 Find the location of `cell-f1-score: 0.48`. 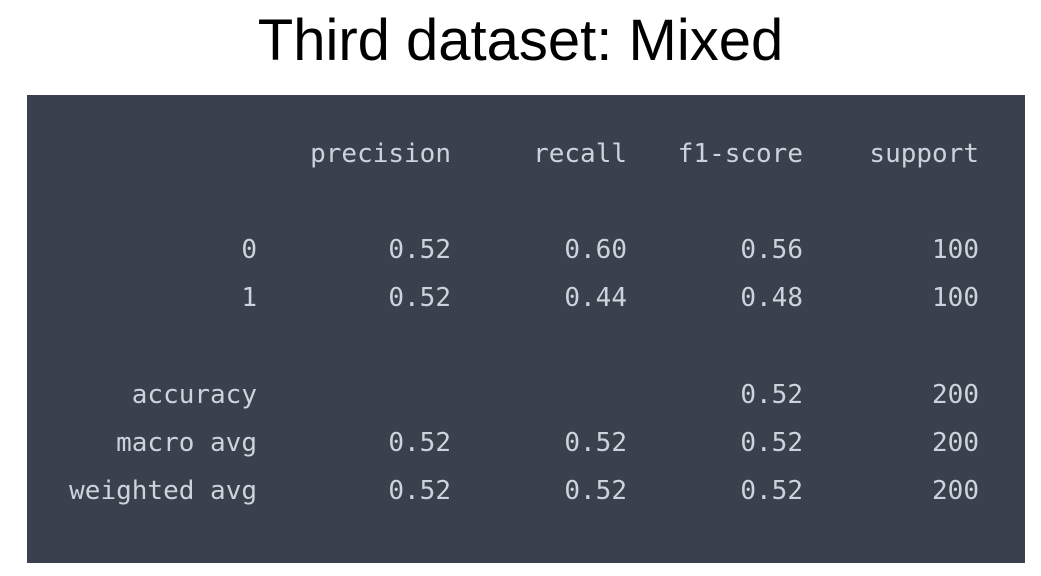

cell-f1-score: 0.48 is located at coordinates (771, 298).